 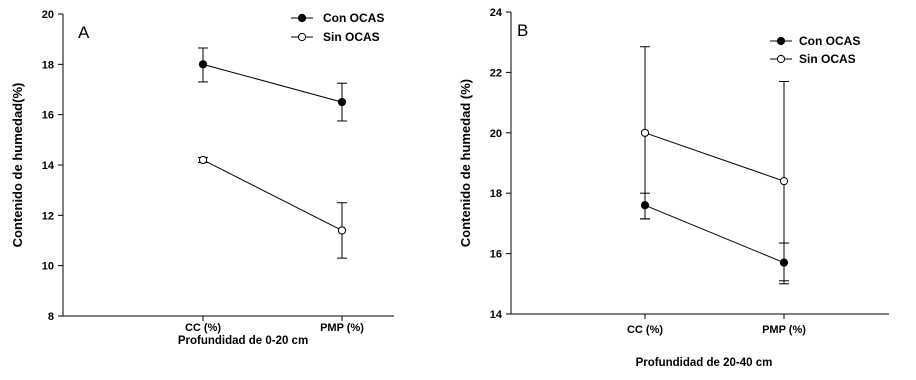 I want to click on y-tick-label: 10, so click(x=48, y=267).